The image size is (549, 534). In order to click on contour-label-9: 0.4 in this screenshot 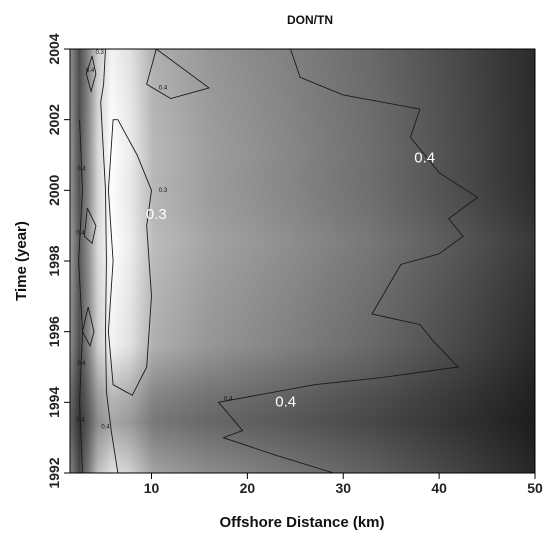, I will do `click(80, 233)`.